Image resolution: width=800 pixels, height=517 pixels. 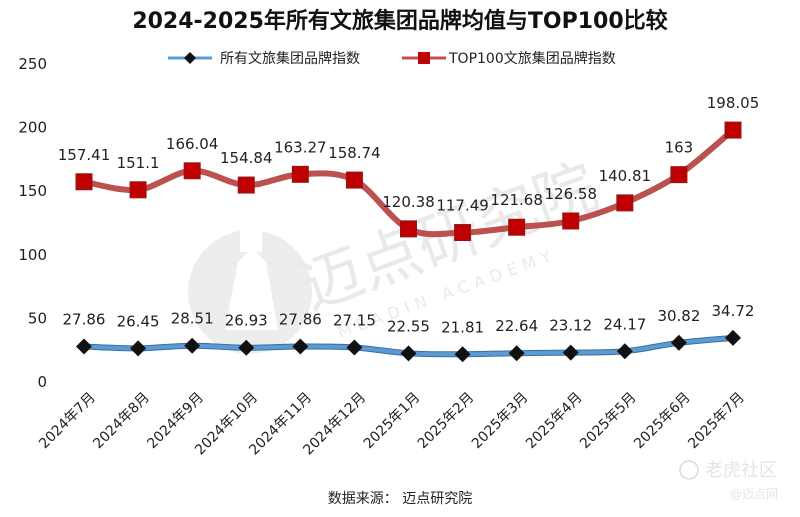 I want to click on corner-watermark: 老虎社区 @迈点网, so click(x=728, y=480).